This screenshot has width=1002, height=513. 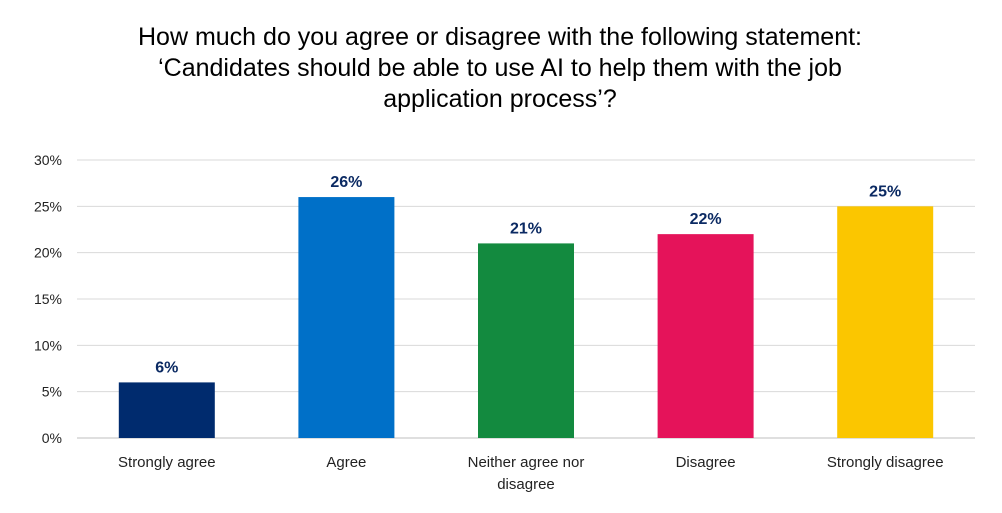 I want to click on category-label: Agree, so click(x=346, y=462).